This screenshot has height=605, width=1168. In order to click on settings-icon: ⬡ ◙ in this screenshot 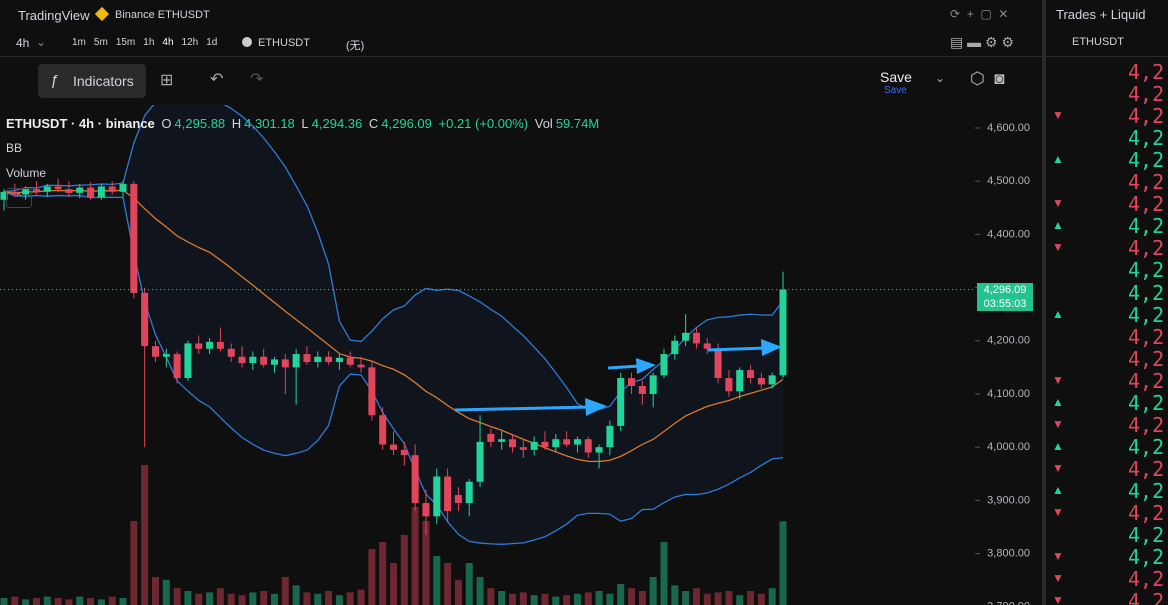, I will do `click(987, 78)`.